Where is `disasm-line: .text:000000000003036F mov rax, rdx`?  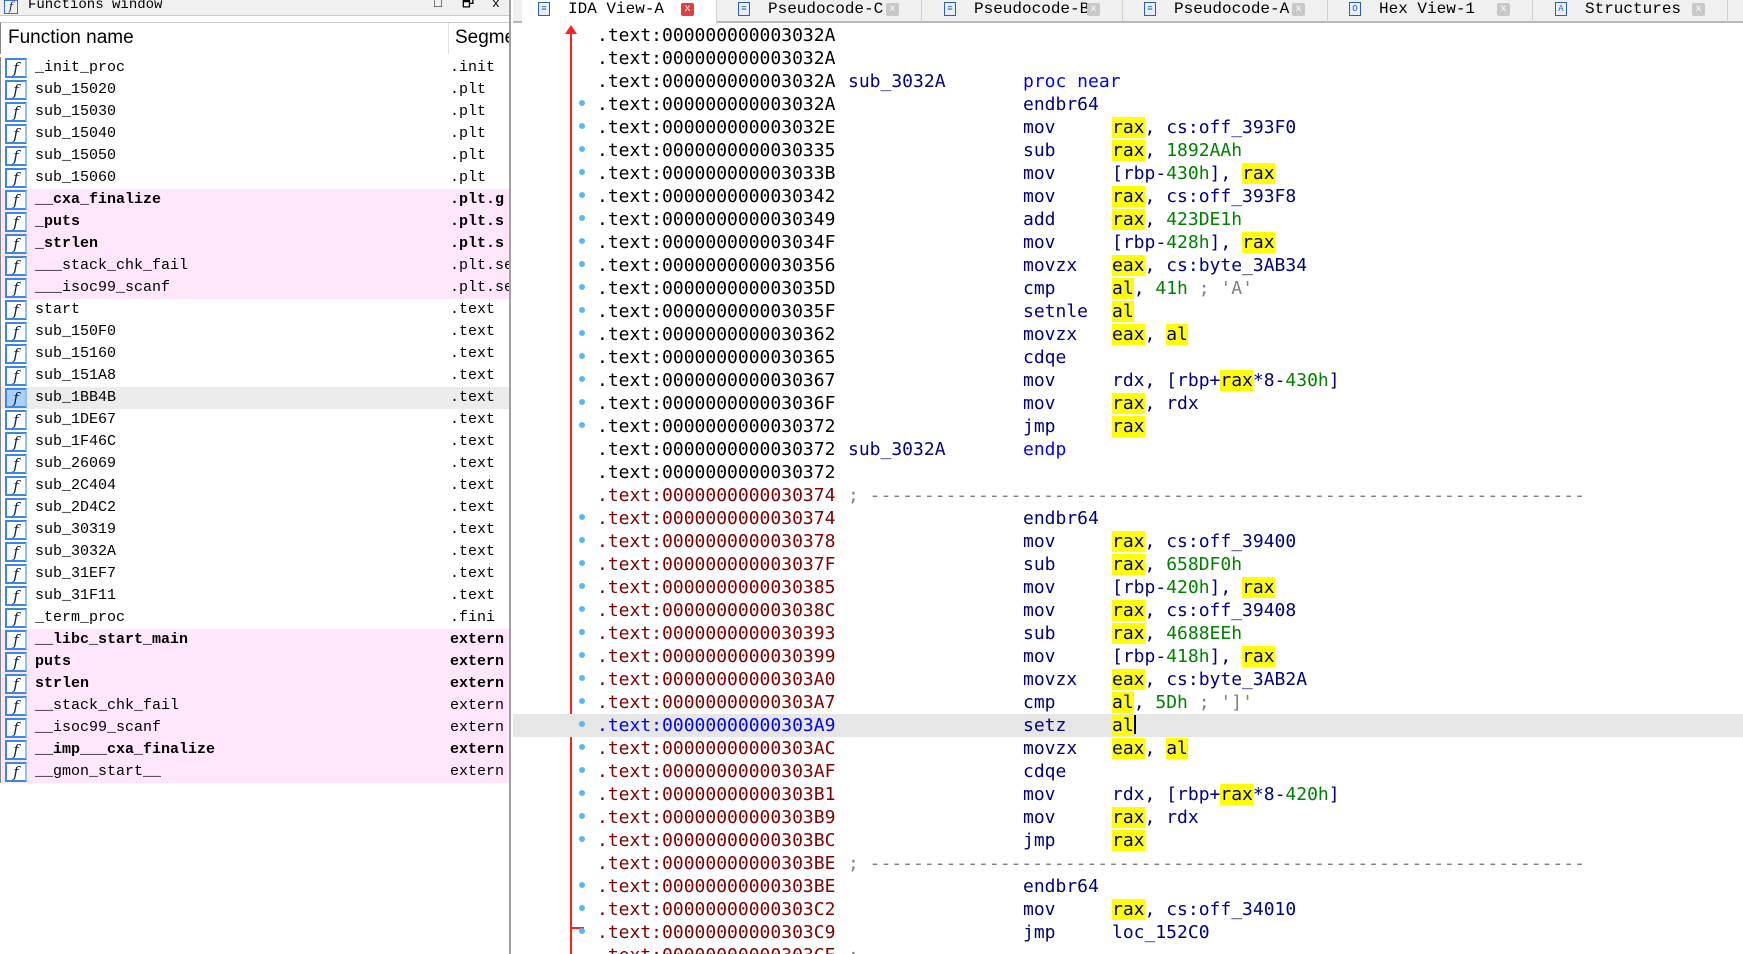 disasm-line: .text:000000000003036F mov rax, rdx is located at coordinates (1128, 403).